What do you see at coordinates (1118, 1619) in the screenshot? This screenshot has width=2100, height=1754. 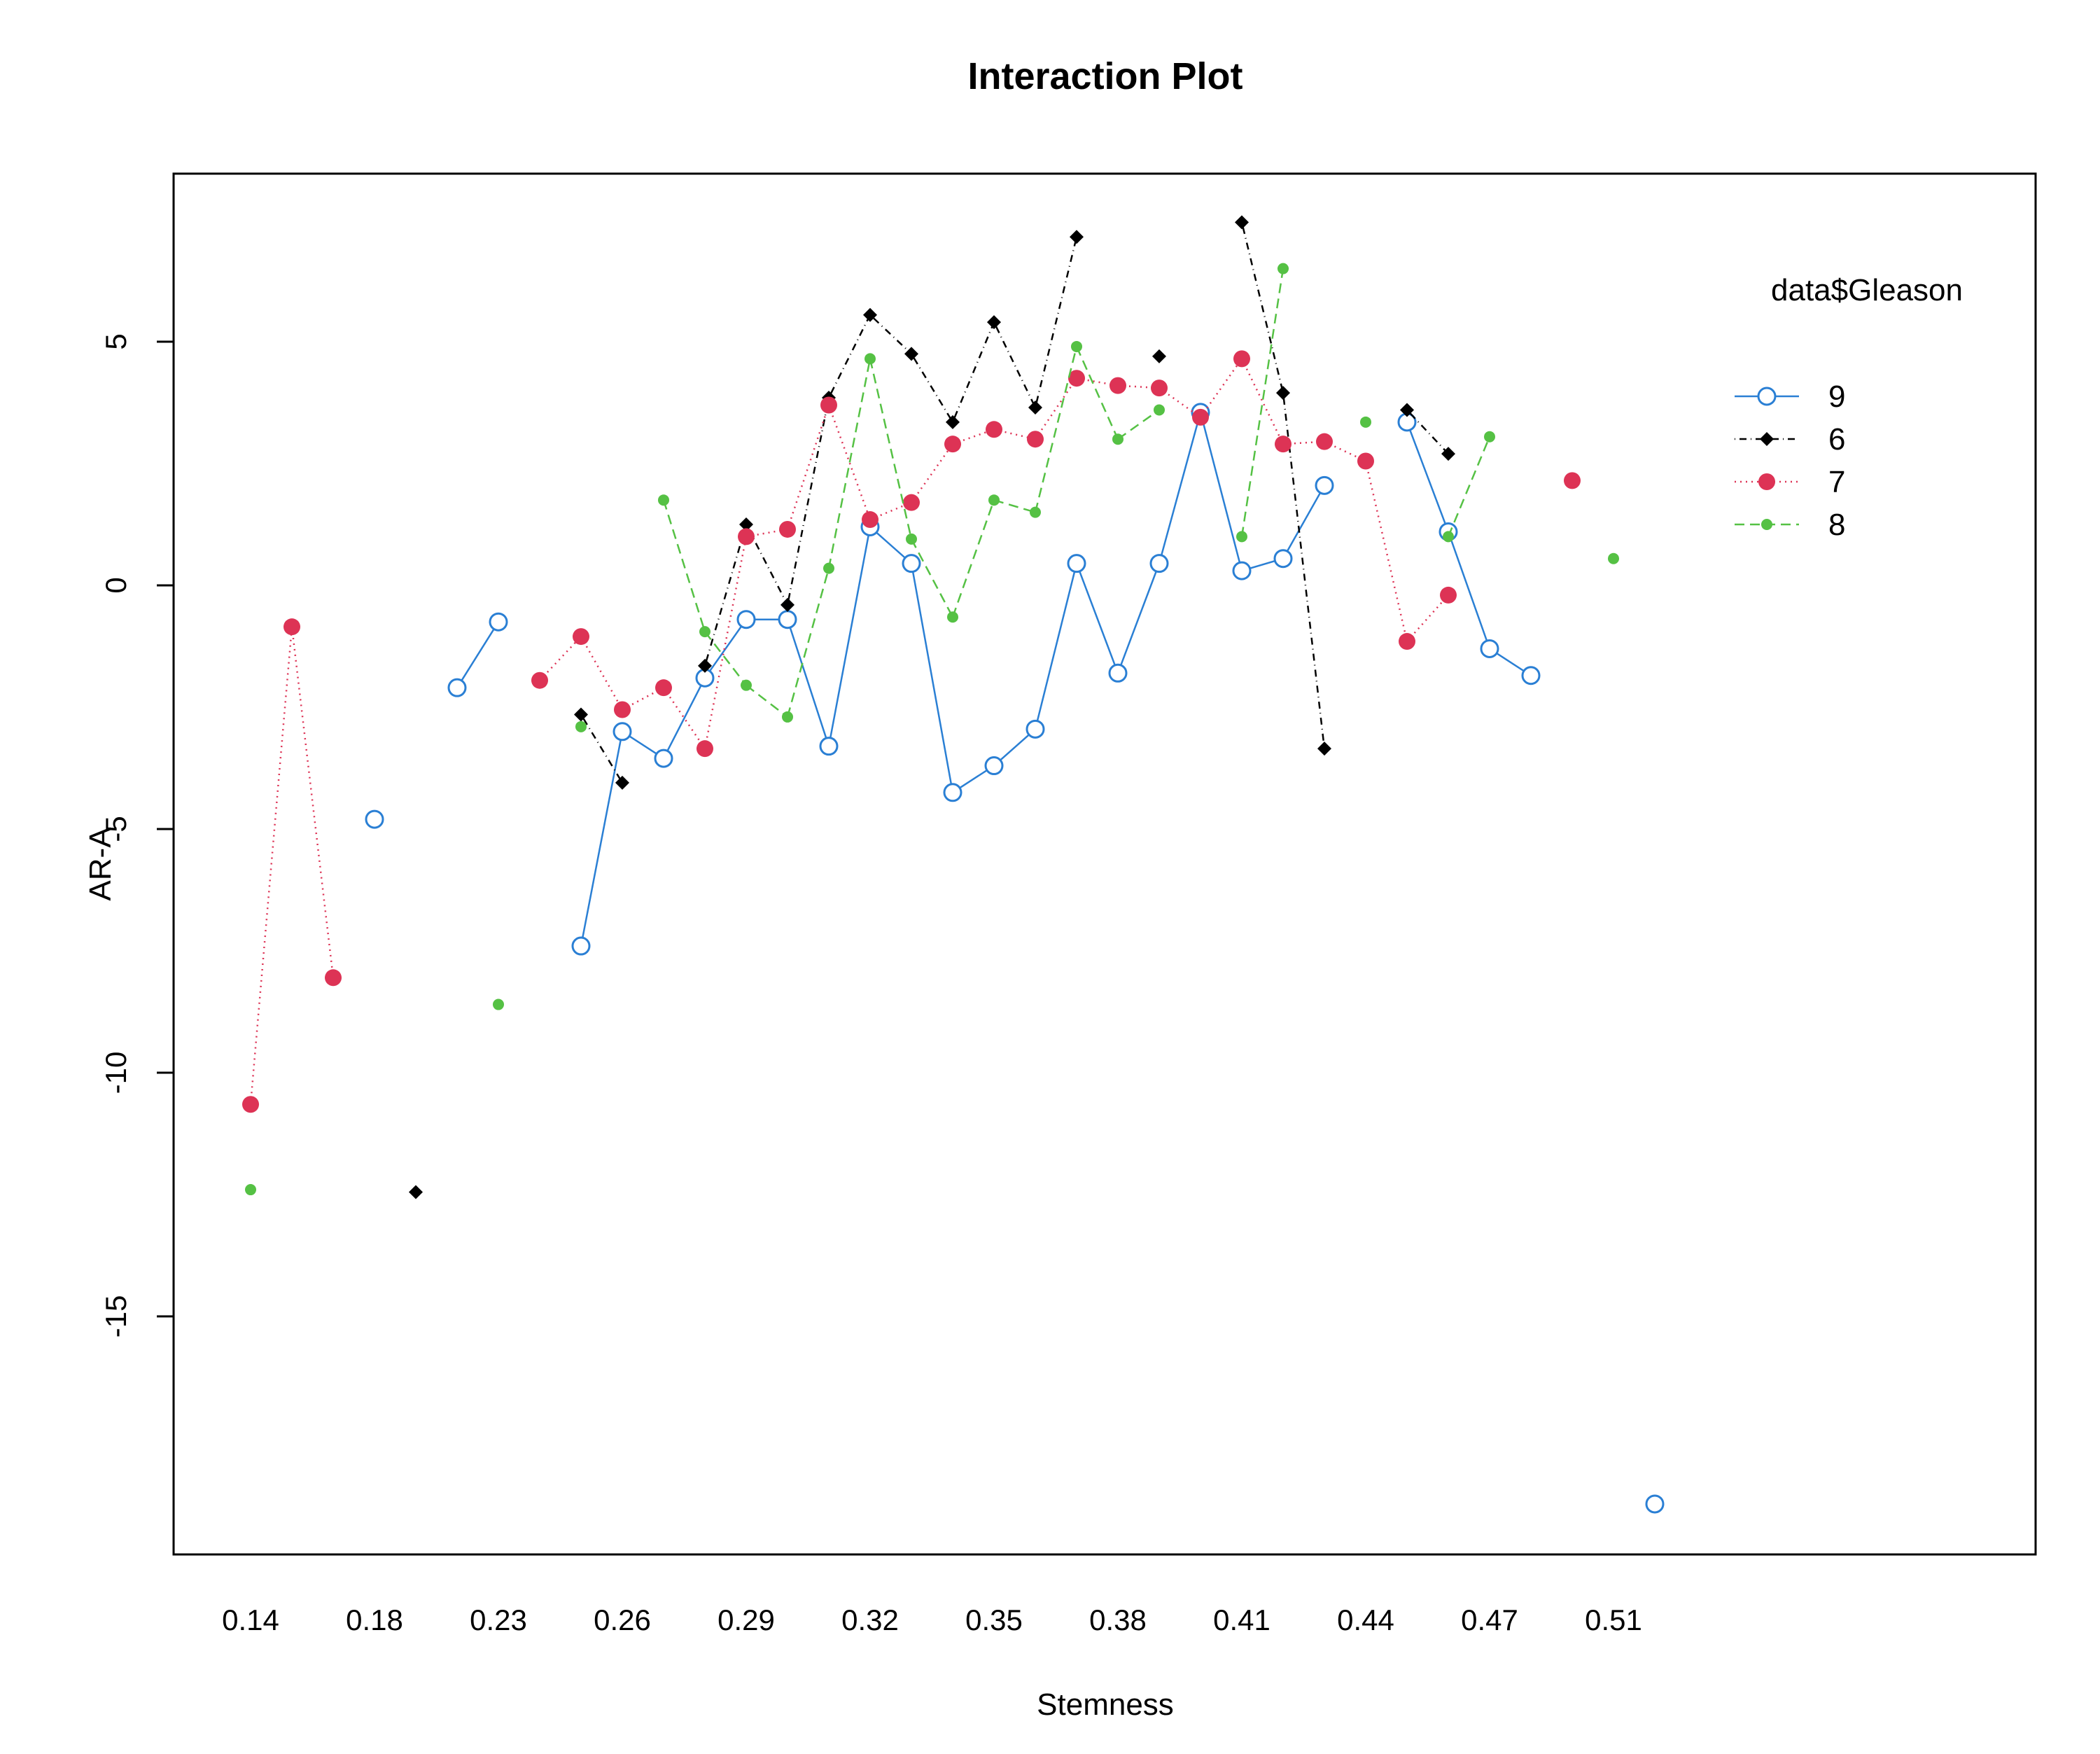 I see `x-tick-label: 0.38` at bounding box center [1118, 1619].